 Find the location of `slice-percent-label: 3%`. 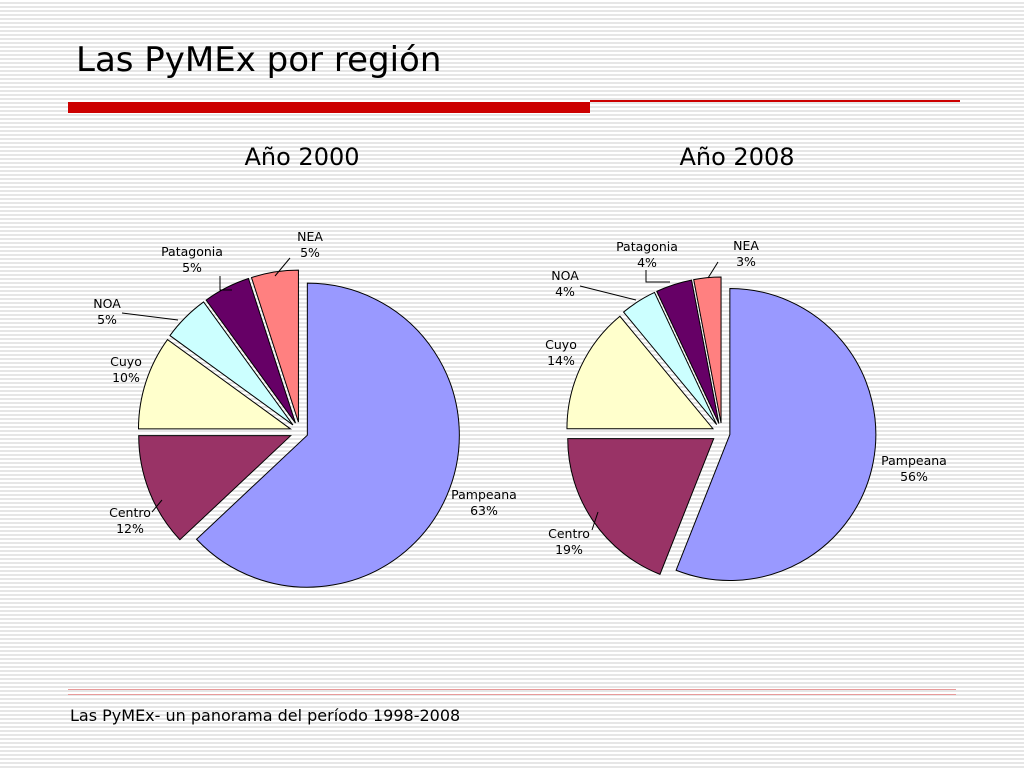

slice-percent-label: 3% is located at coordinates (746, 261).